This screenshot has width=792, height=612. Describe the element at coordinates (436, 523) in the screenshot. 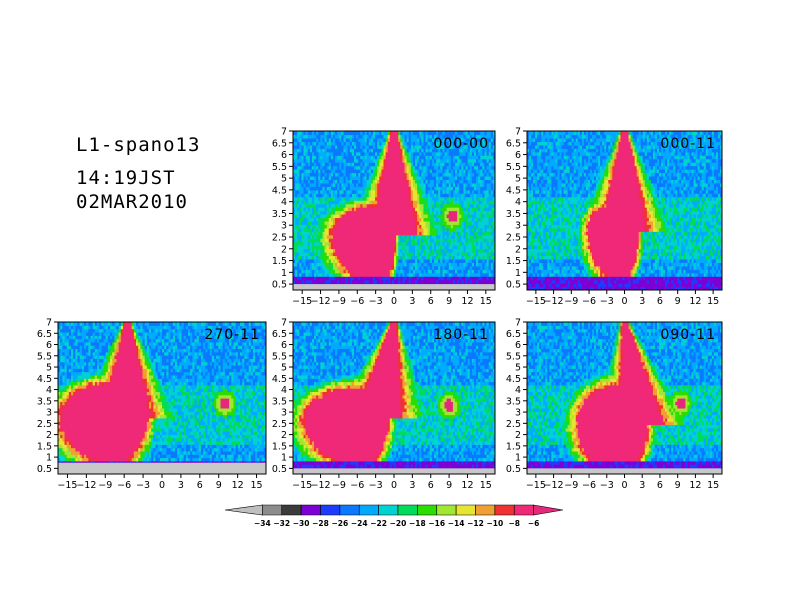

I see `colorbar-label: −16` at that location.